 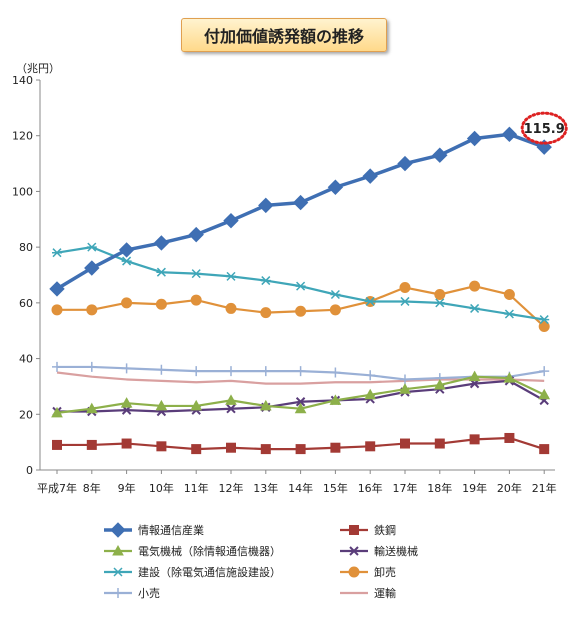 What do you see at coordinates (127, 488) in the screenshot?
I see `x-tick-label: 9年` at bounding box center [127, 488].